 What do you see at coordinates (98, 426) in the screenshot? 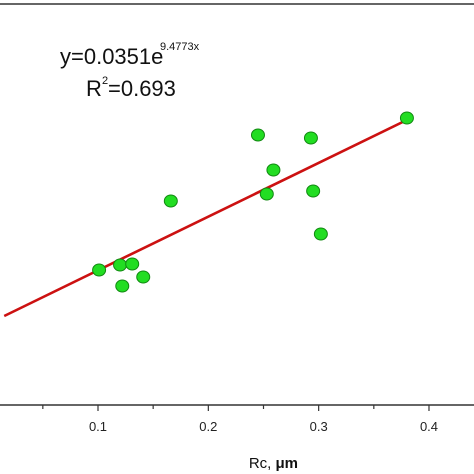
I see `x-tick-label: 0.1` at bounding box center [98, 426].